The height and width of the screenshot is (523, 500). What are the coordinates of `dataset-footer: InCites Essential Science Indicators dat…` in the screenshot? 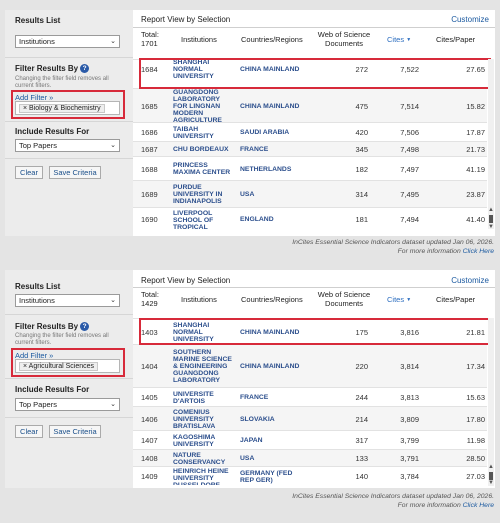 It's located at (393, 501).